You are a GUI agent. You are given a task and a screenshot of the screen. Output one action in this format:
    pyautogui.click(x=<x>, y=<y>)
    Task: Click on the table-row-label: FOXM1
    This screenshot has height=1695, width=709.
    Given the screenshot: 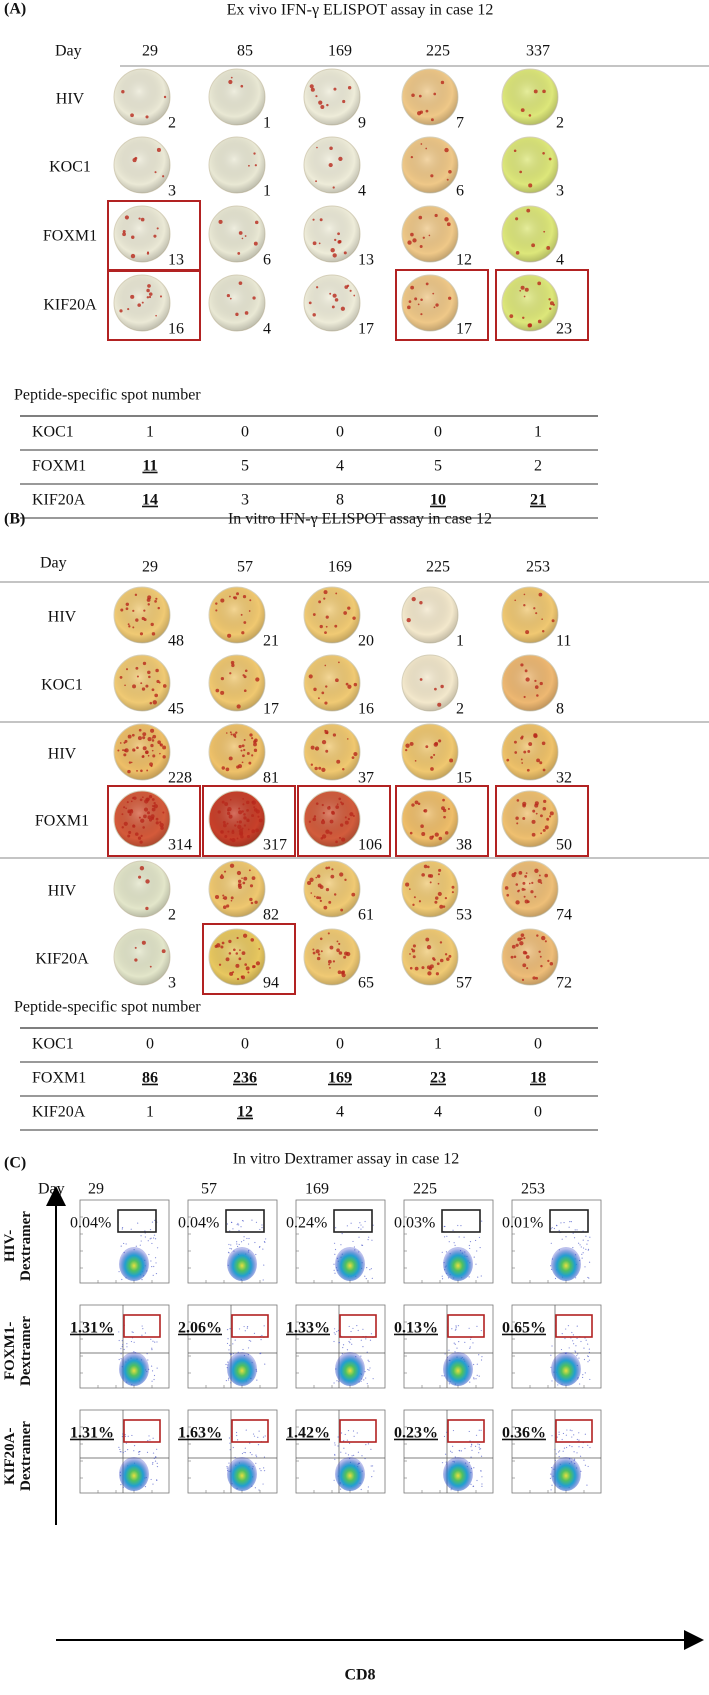 What is the action you would take?
    pyautogui.click(x=59, y=1078)
    